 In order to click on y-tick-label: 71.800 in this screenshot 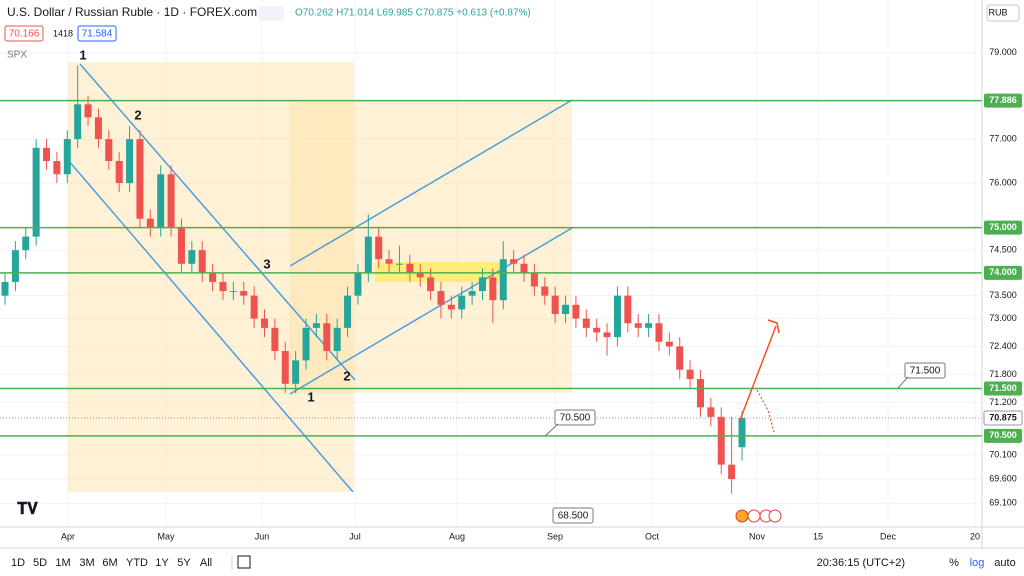, I will do `click(1003, 374)`.